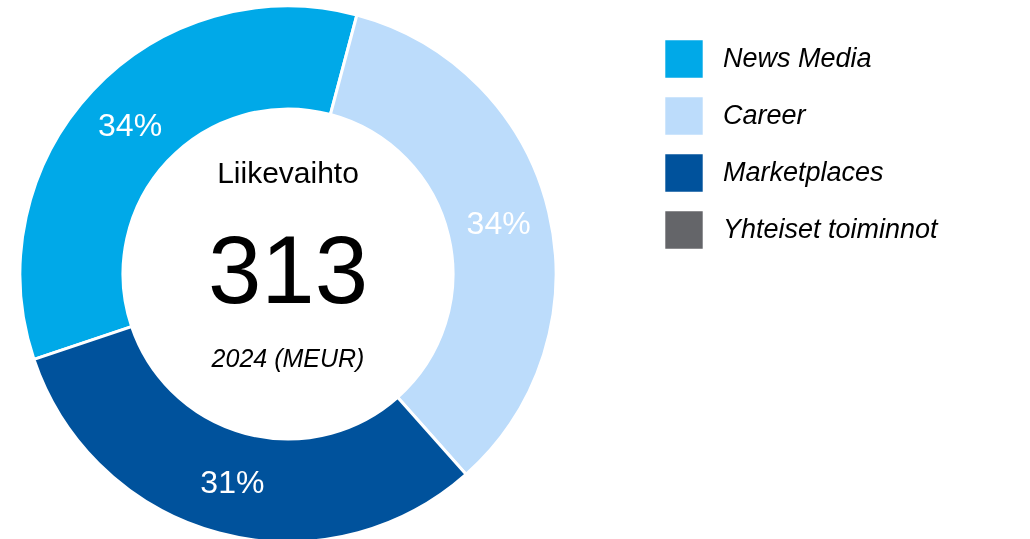 The image size is (1030, 539). I want to click on legend-label: Career, so click(765, 115).